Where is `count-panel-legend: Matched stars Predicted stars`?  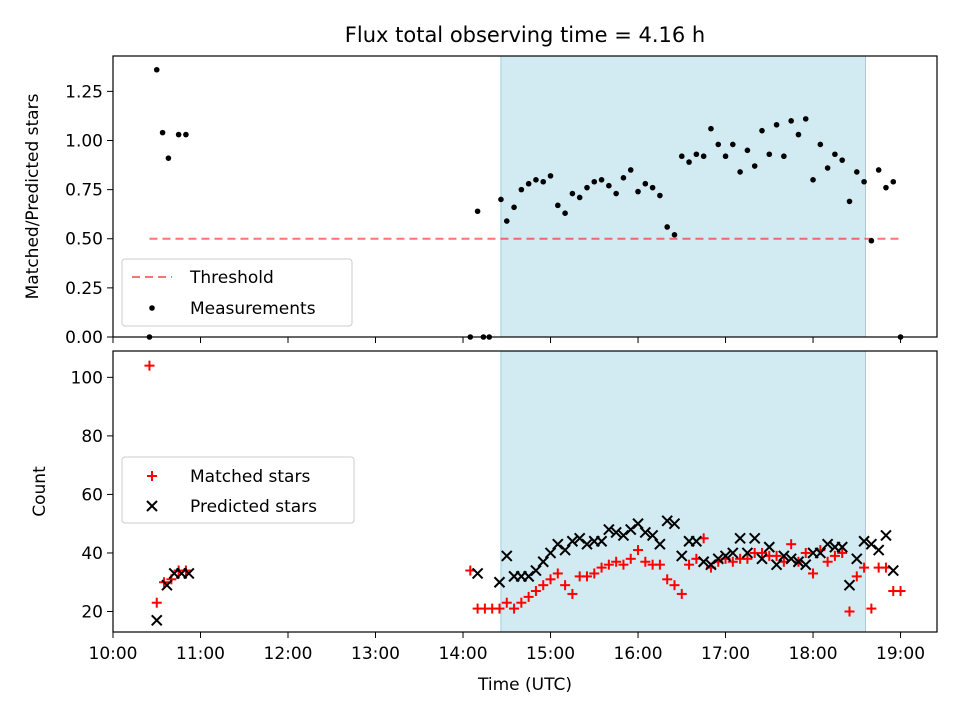 count-panel-legend: Matched stars Predicted stars is located at coordinates (238, 490).